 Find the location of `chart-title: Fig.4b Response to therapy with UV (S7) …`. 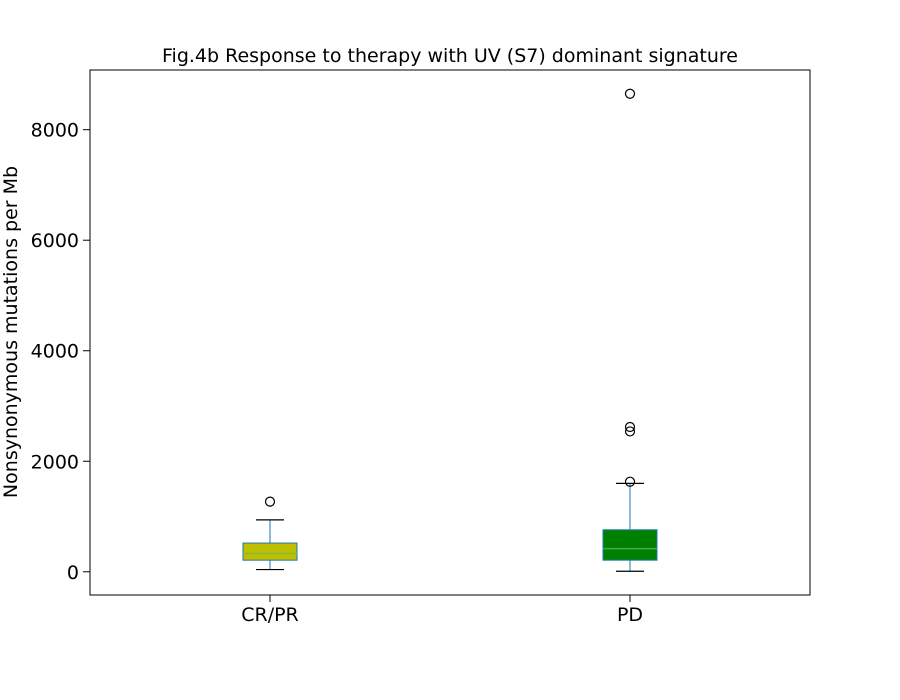

chart-title: Fig.4b Response to therapy with UV (S7) … is located at coordinates (450, 56).